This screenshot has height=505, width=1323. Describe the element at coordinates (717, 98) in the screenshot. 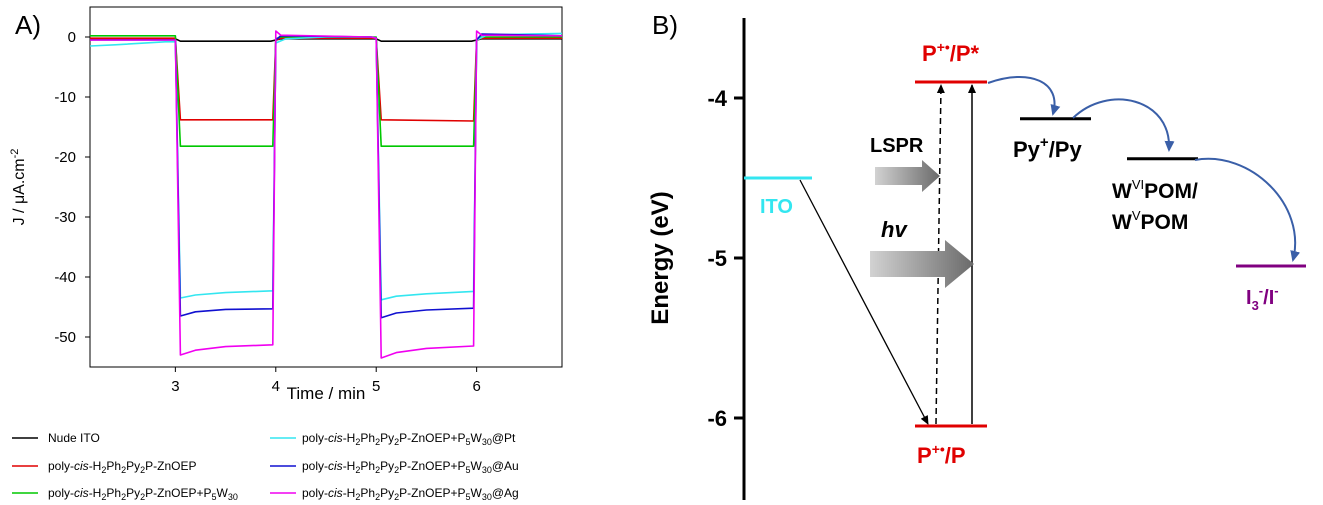

I see `energy-tick-label: -4` at that location.